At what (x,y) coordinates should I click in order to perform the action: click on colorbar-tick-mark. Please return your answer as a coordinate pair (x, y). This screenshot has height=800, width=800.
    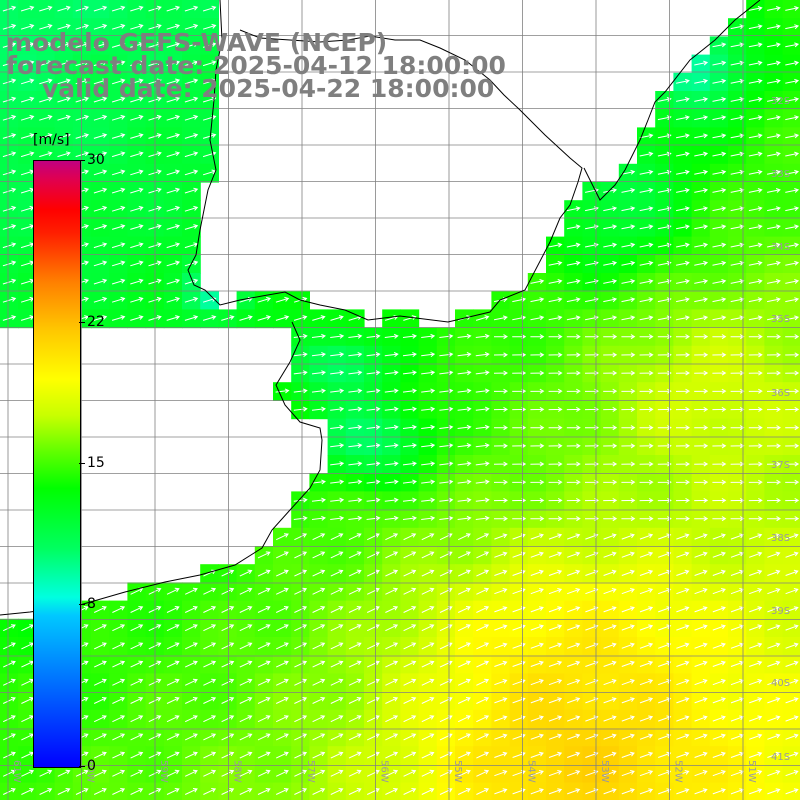
    Looking at the image, I should click on (82, 766).